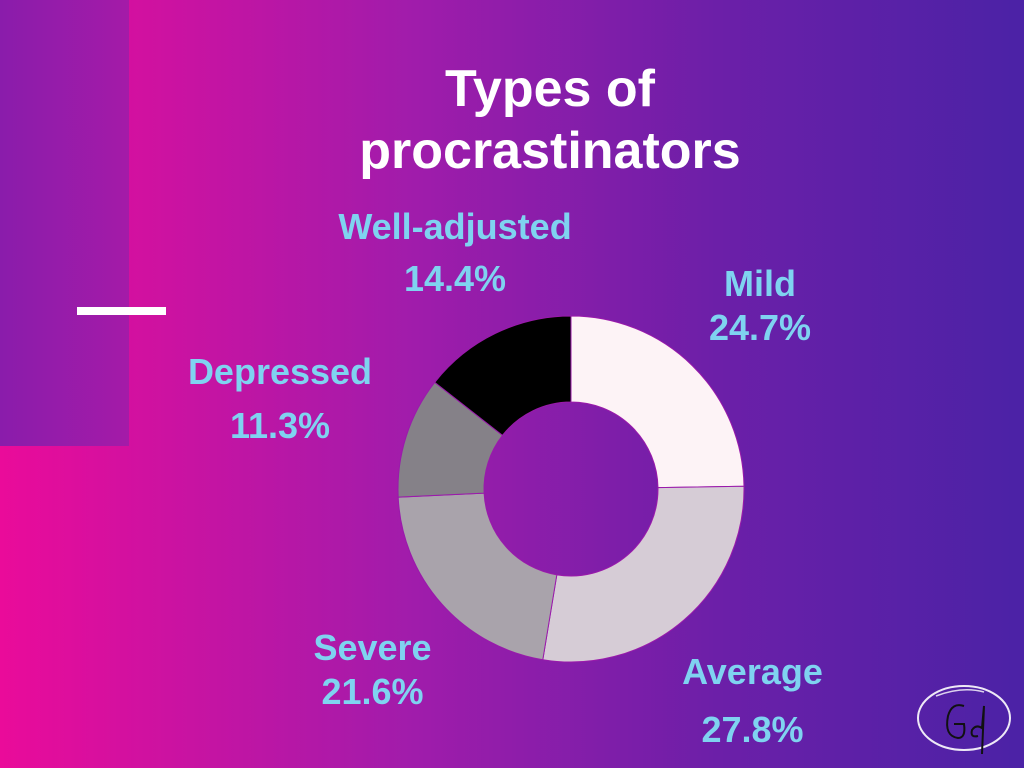 The image size is (1024, 768). What do you see at coordinates (657, 402) in the screenshot?
I see `slice-mild` at bounding box center [657, 402].